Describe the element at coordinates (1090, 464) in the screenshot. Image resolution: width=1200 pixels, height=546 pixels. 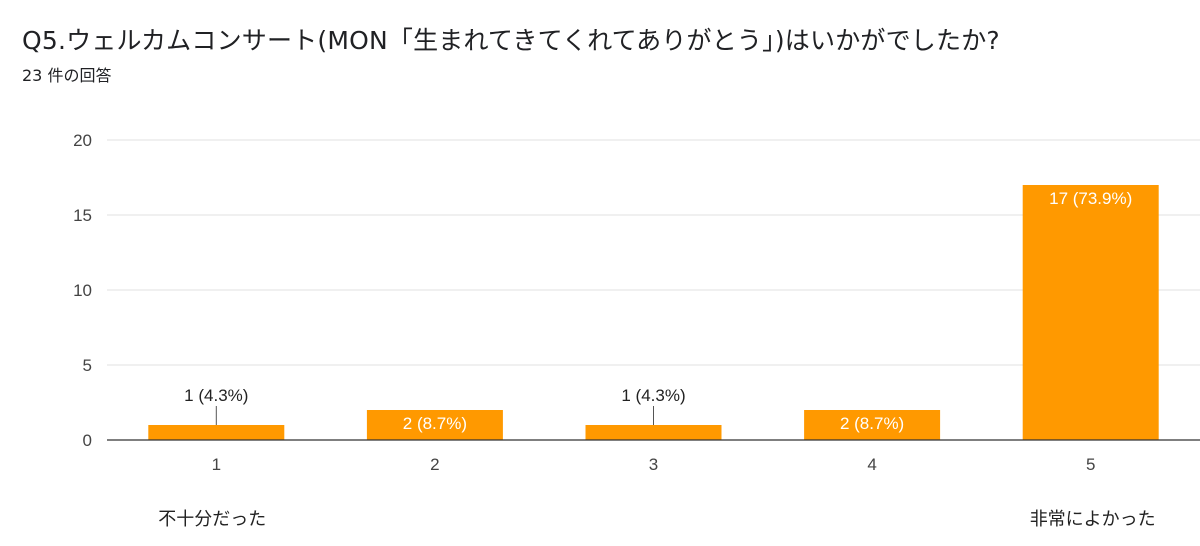
I see `x-tick-label: 5` at that location.